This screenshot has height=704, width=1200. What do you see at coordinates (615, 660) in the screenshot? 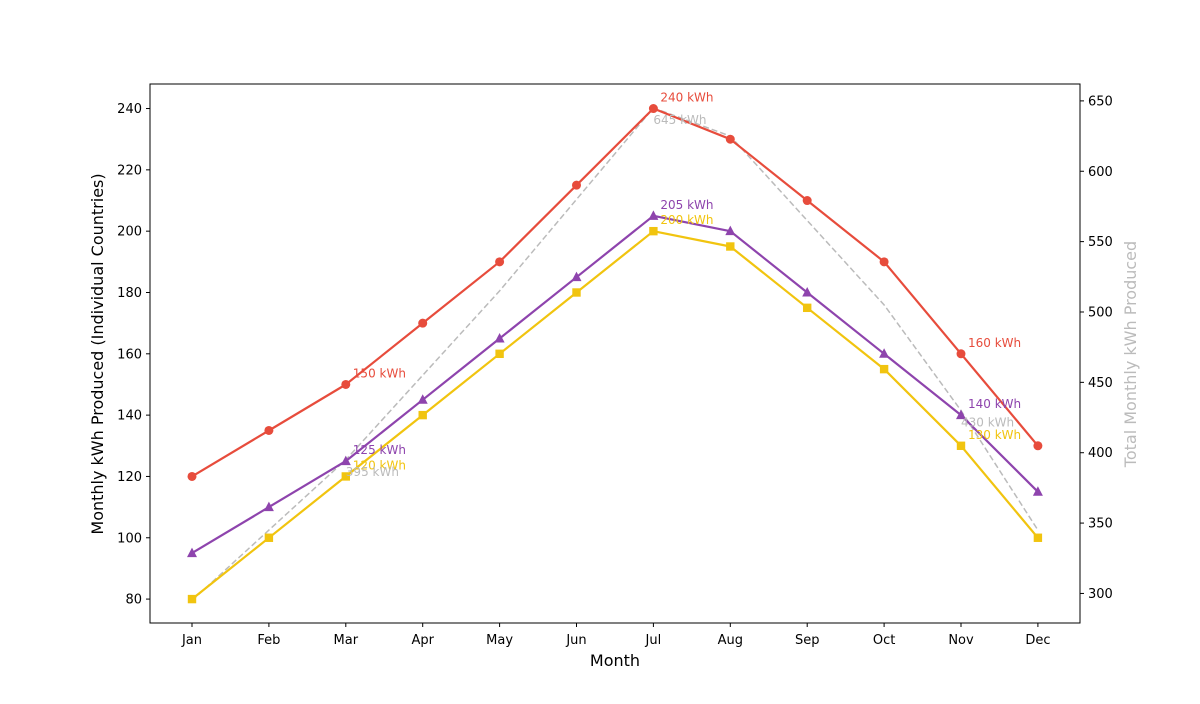
I see `x-axis-label: Month` at bounding box center [615, 660].